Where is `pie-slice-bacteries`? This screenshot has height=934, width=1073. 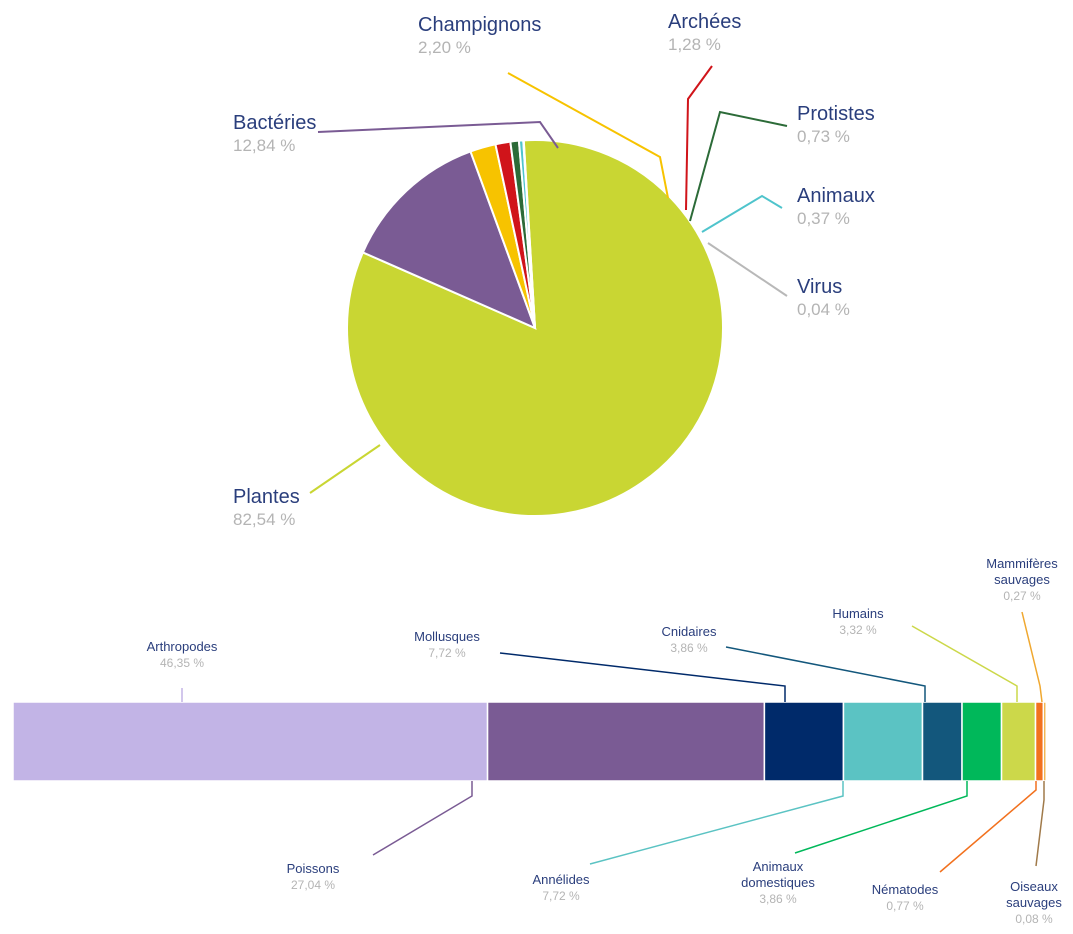 pie-slice-bacteries is located at coordinates (449, 240).